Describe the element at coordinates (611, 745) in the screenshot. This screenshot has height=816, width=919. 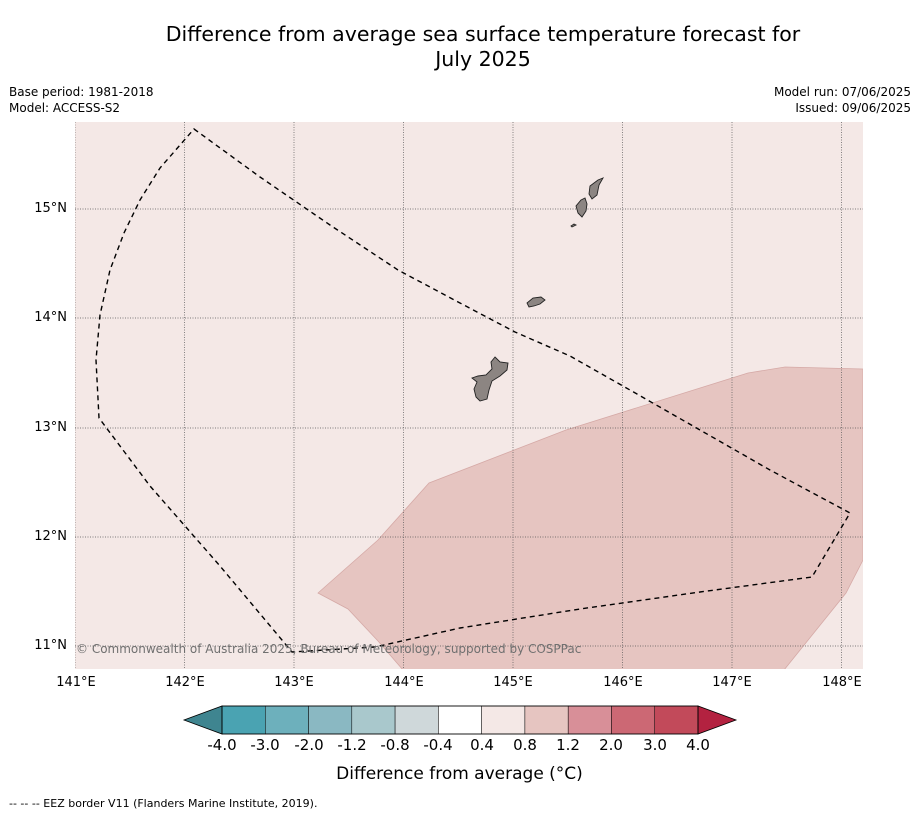
I see `cb-tick: 2.0` at that location.